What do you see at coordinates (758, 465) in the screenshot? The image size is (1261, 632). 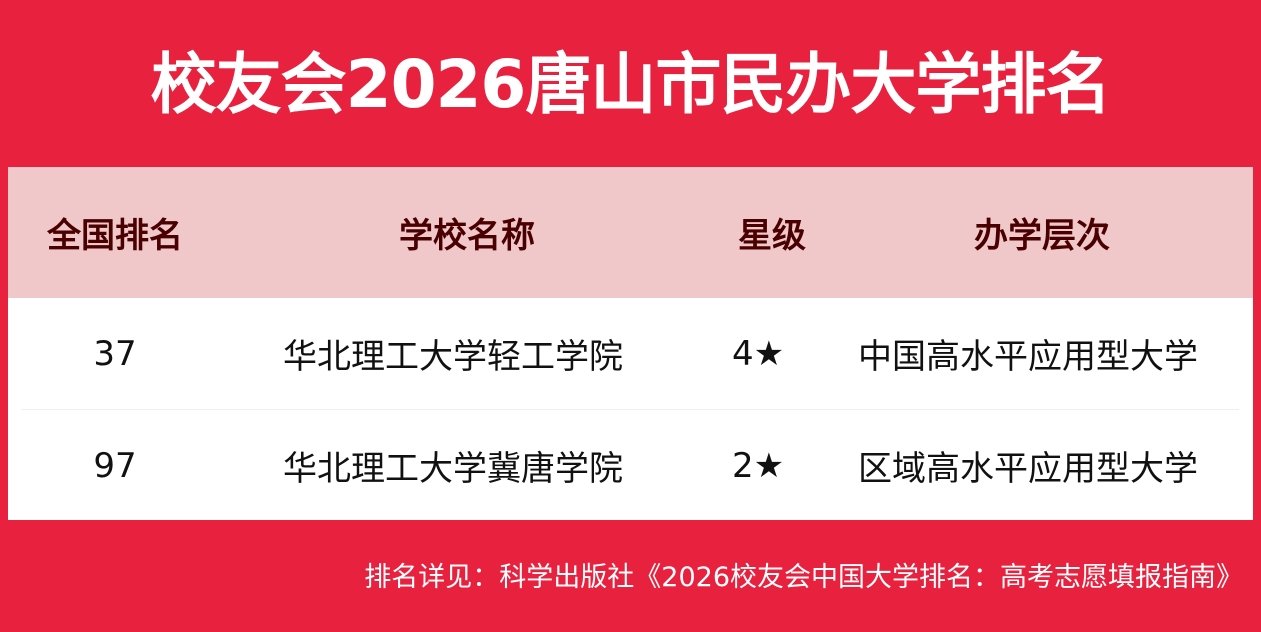 I see `stars-cell: 2★` at bounding box center [758, 465].